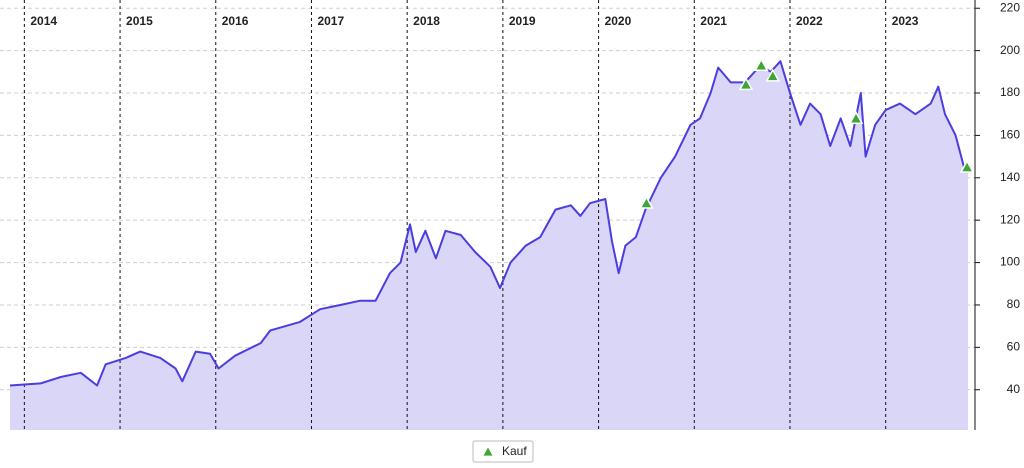 The image size is (1024, 468). What do you see at coordinates (522, 21) in the screenshot?
I see `x-tick-label: 2019` at bounding box center [522, 21].